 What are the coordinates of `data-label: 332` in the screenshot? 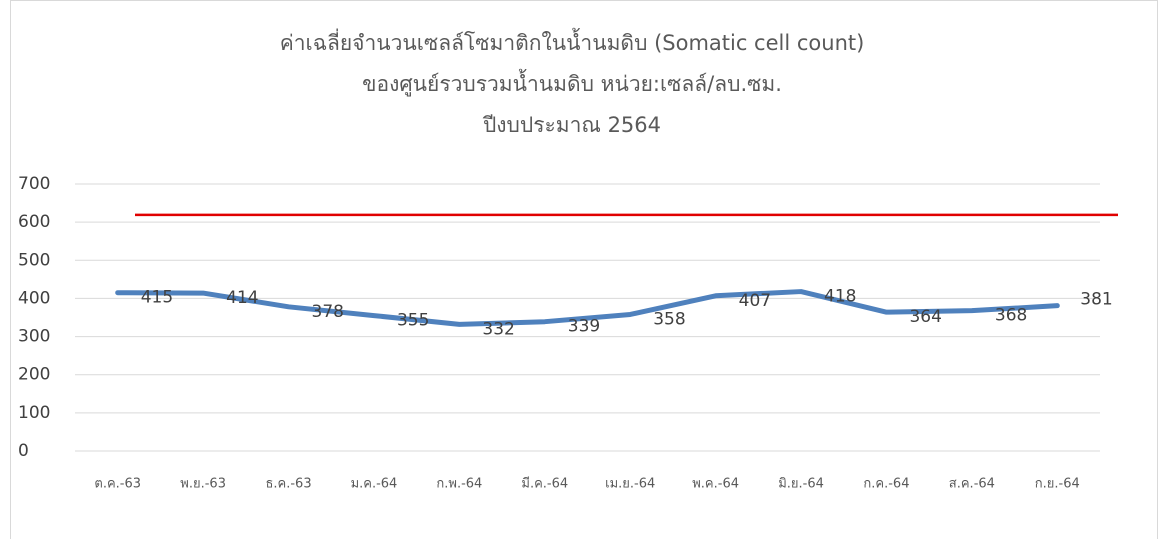 It's located at (498, 329).